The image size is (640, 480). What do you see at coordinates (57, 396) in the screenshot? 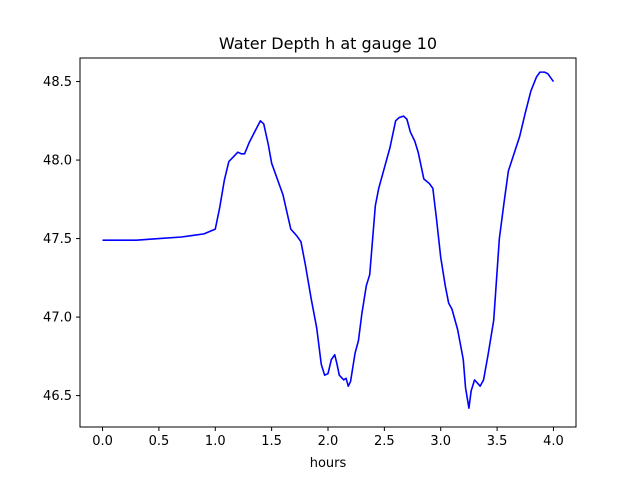
I see `y-tick-label: 46.5` at bounding box center [57, 396].